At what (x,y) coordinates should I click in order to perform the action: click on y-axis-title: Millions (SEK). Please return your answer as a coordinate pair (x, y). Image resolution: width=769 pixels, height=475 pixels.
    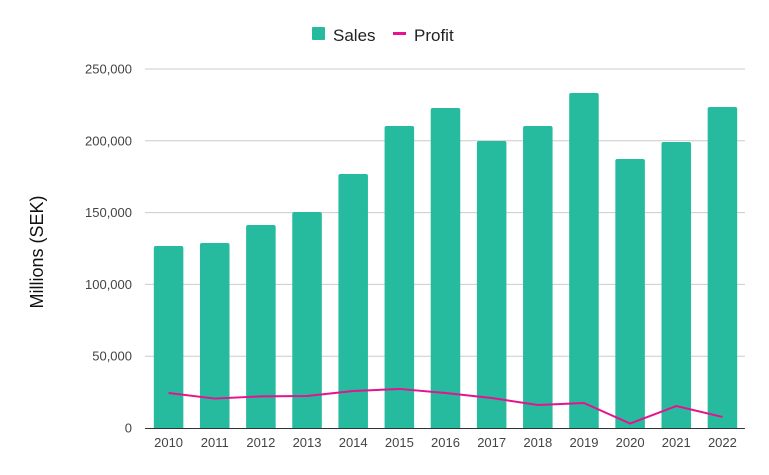
    Looking at the image, I should click on (37, 251).